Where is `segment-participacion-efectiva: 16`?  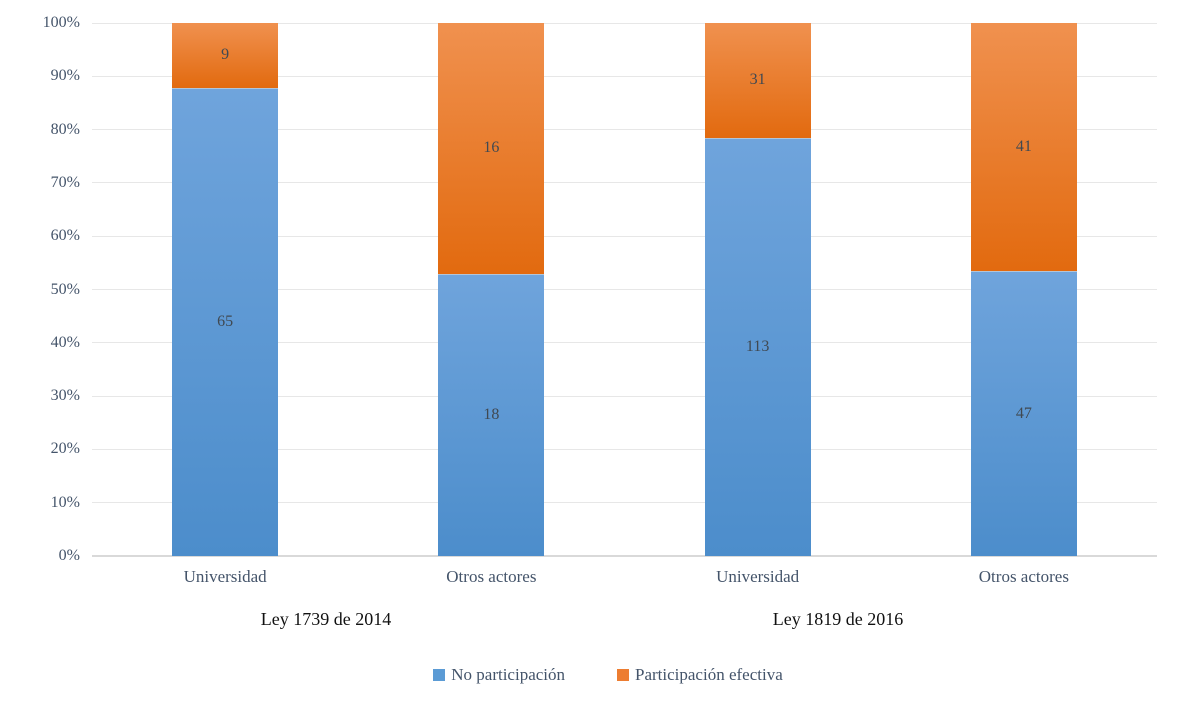
segment-participacion-efectiva: 16 is located at coordinates (491, 148).